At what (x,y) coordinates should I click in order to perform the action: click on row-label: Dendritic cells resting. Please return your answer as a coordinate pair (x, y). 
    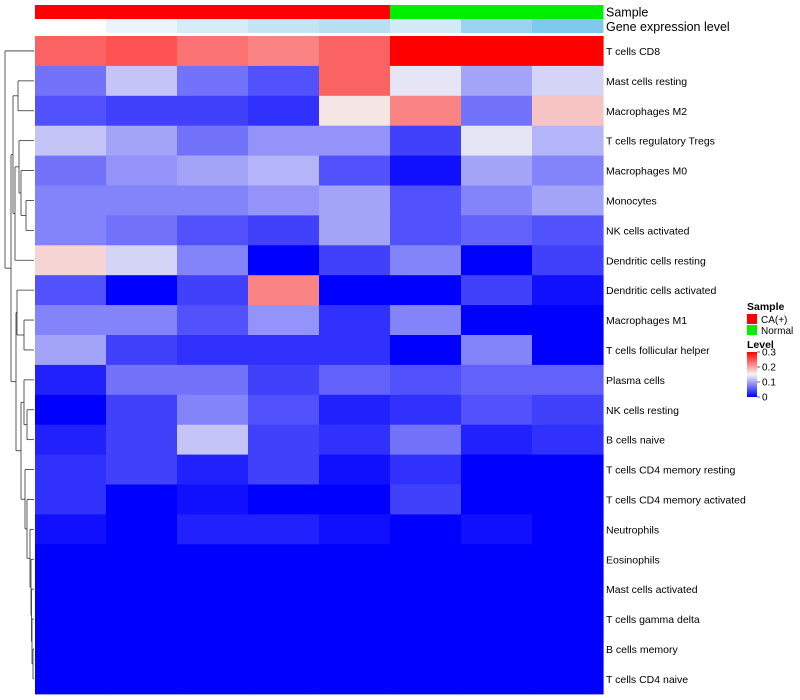
    Looking at the image, I should click on (656, 261).